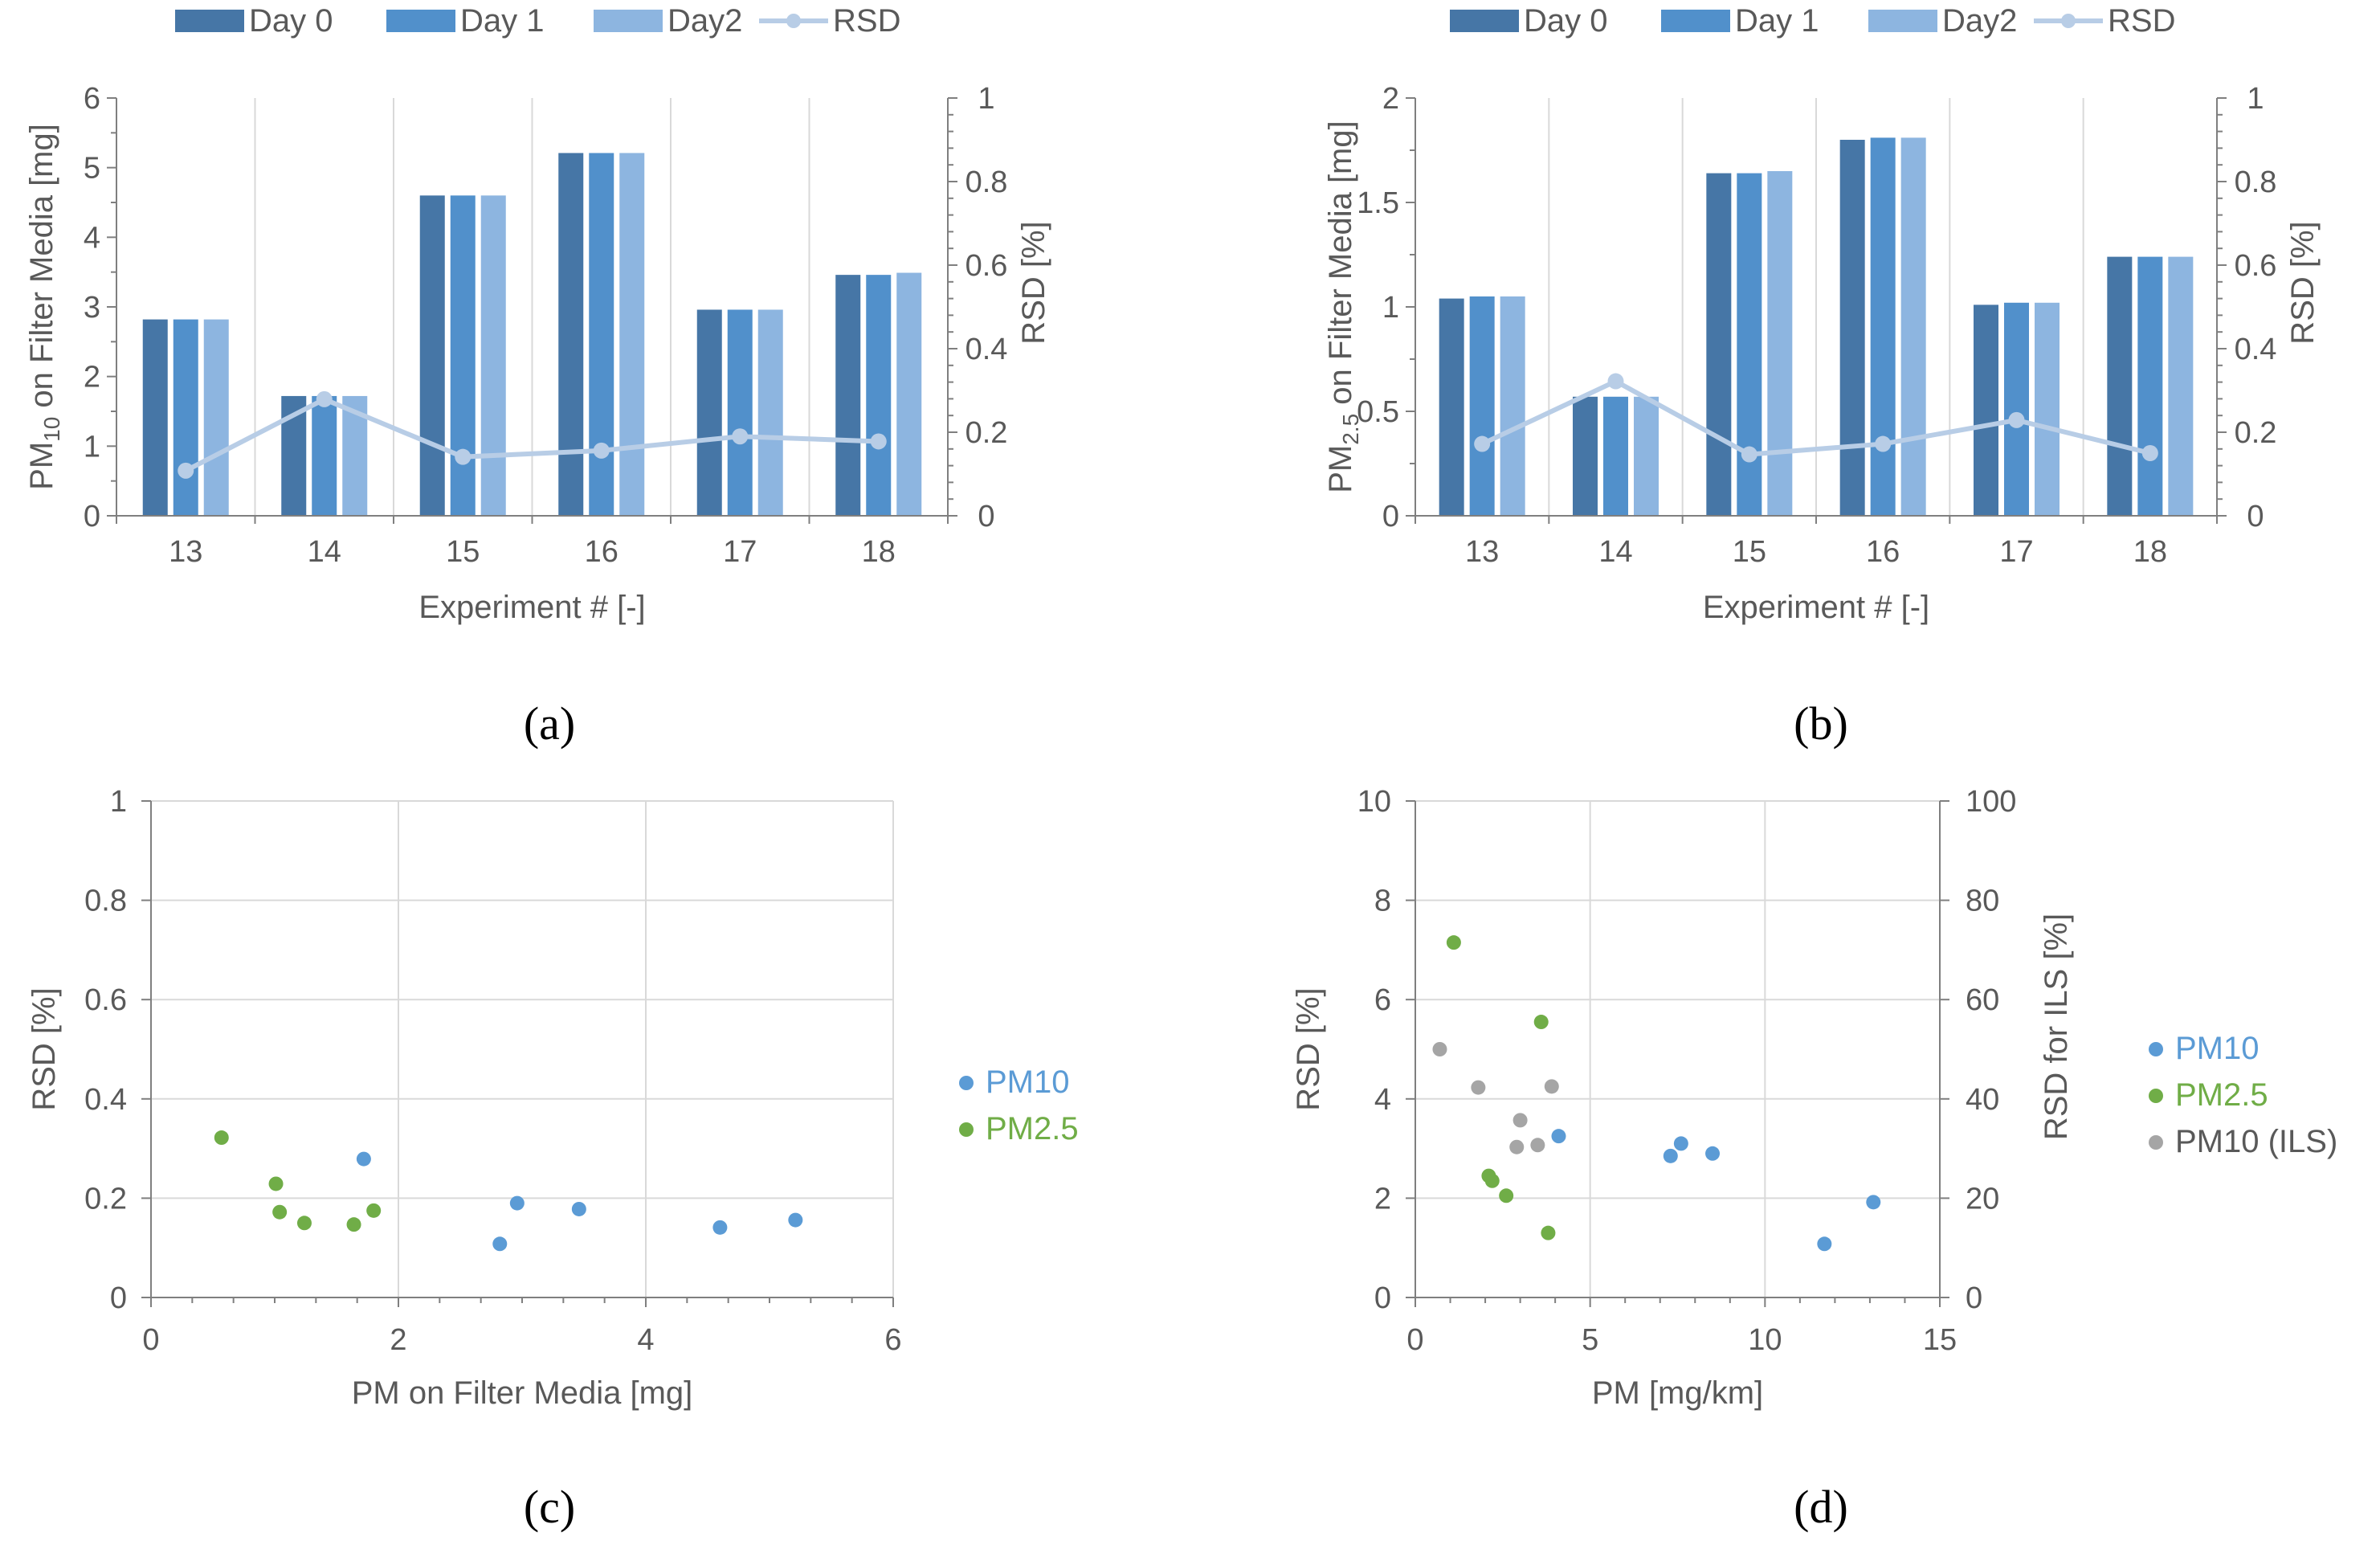 This screenshot has width=2380, height=1561. What do you see at coordinates (986, 182) in the screenshot?
I see `y2-tick-label: 0.8` at bounding box center [986, 182].